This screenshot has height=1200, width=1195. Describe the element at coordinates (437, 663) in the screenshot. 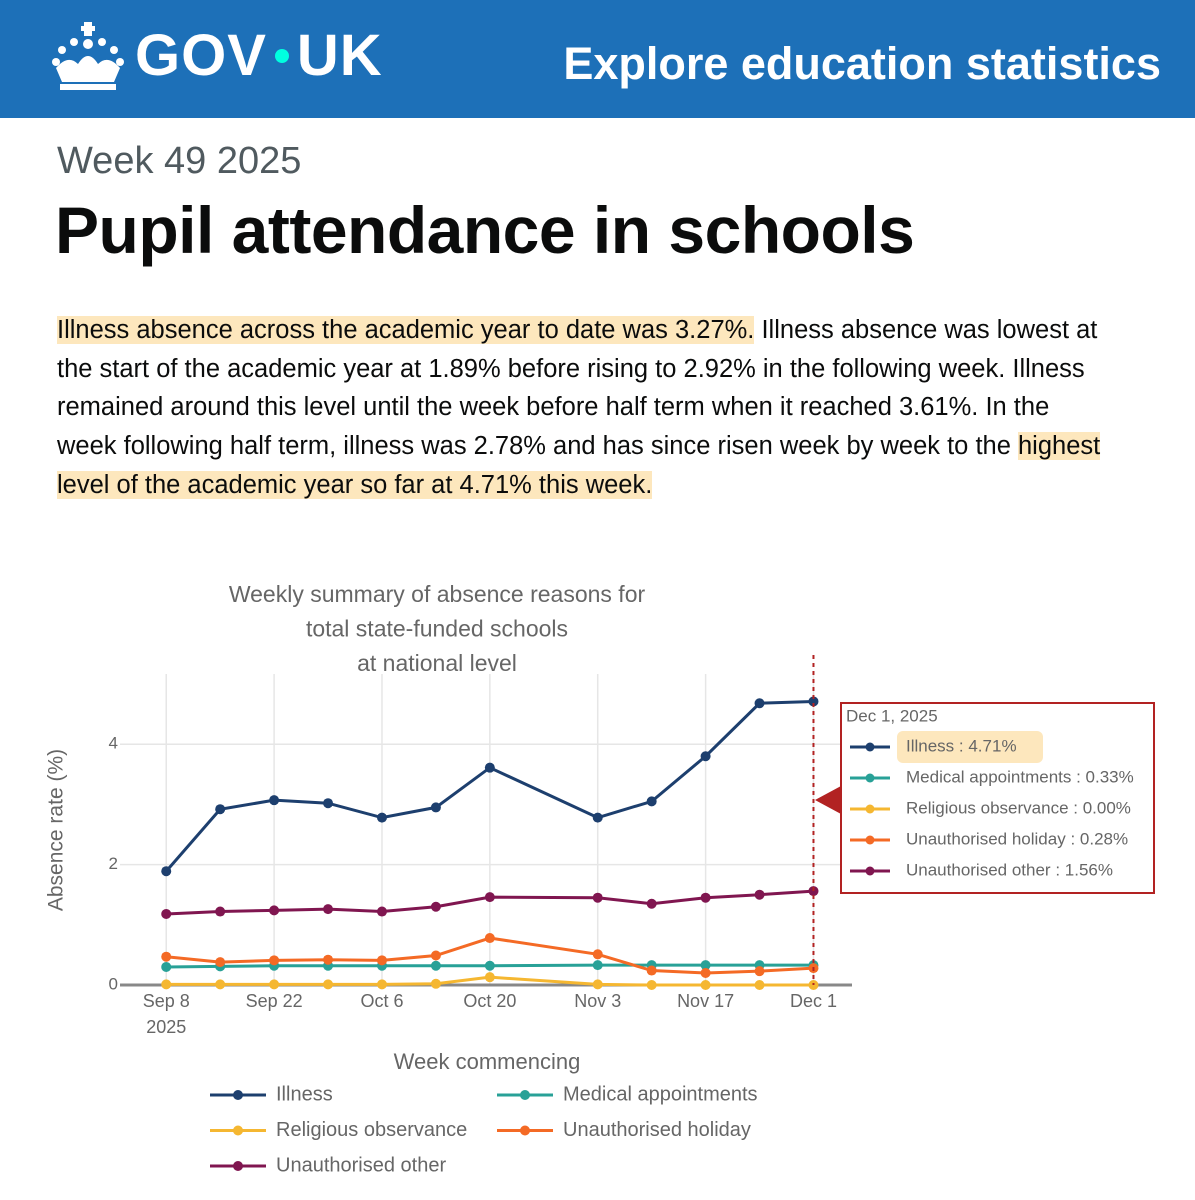

I see `chart-title: at national level` at that location.